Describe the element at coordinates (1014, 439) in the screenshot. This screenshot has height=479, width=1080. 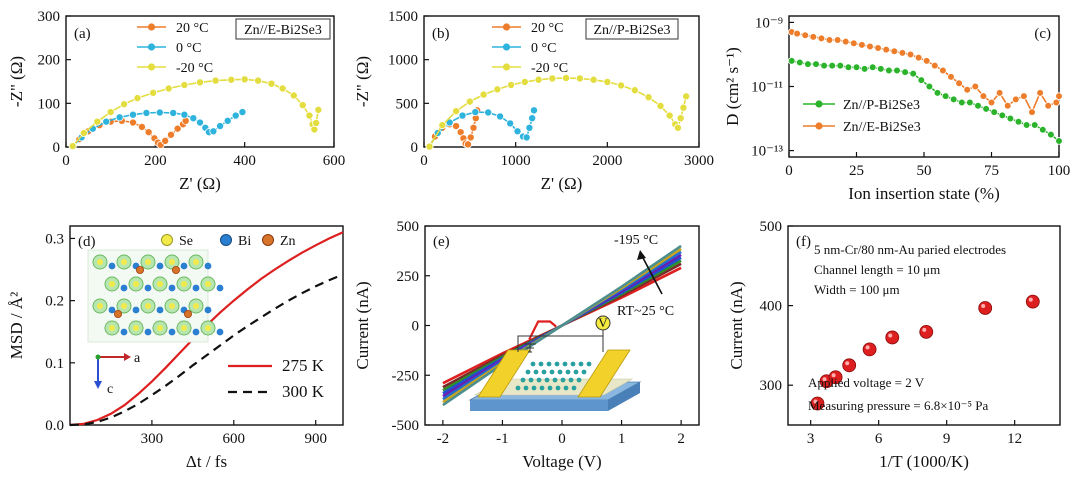
I see `f-xtick-label: 12` at that location.